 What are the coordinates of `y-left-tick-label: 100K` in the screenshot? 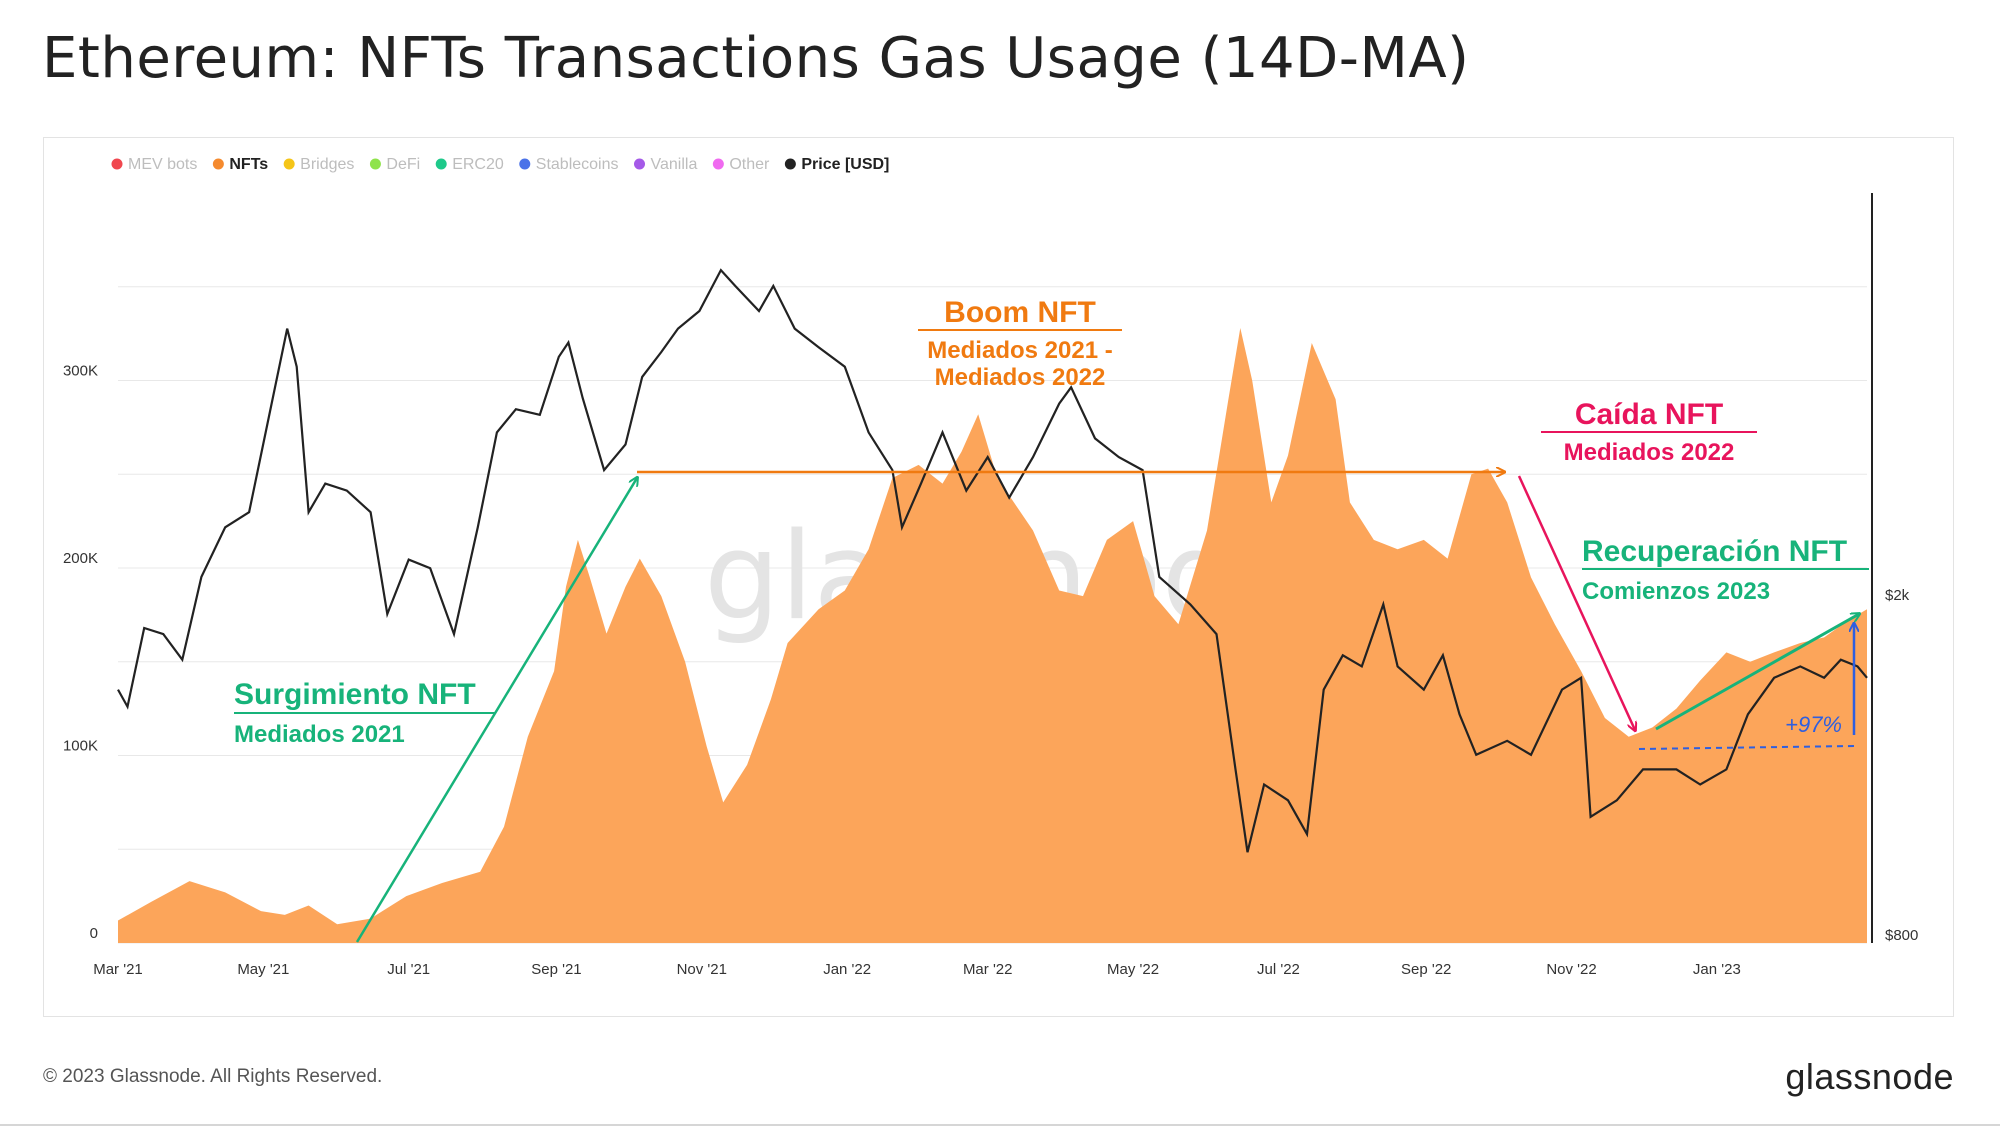 It's located at (80, 746).